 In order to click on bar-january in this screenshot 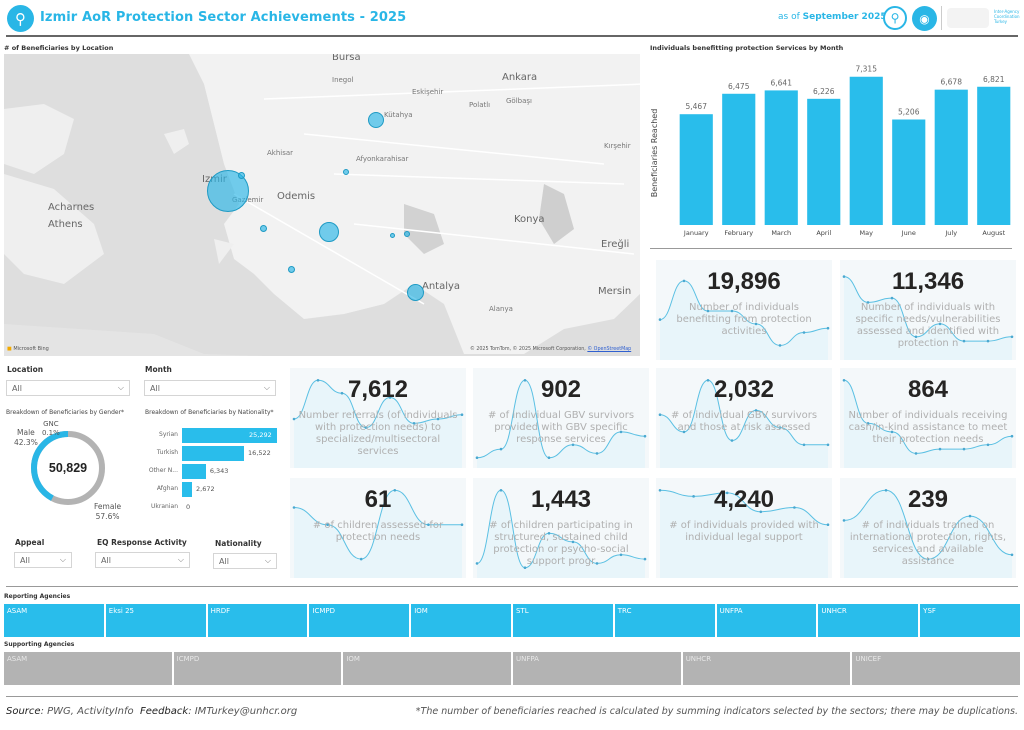, I will do `click(696, 169)`.